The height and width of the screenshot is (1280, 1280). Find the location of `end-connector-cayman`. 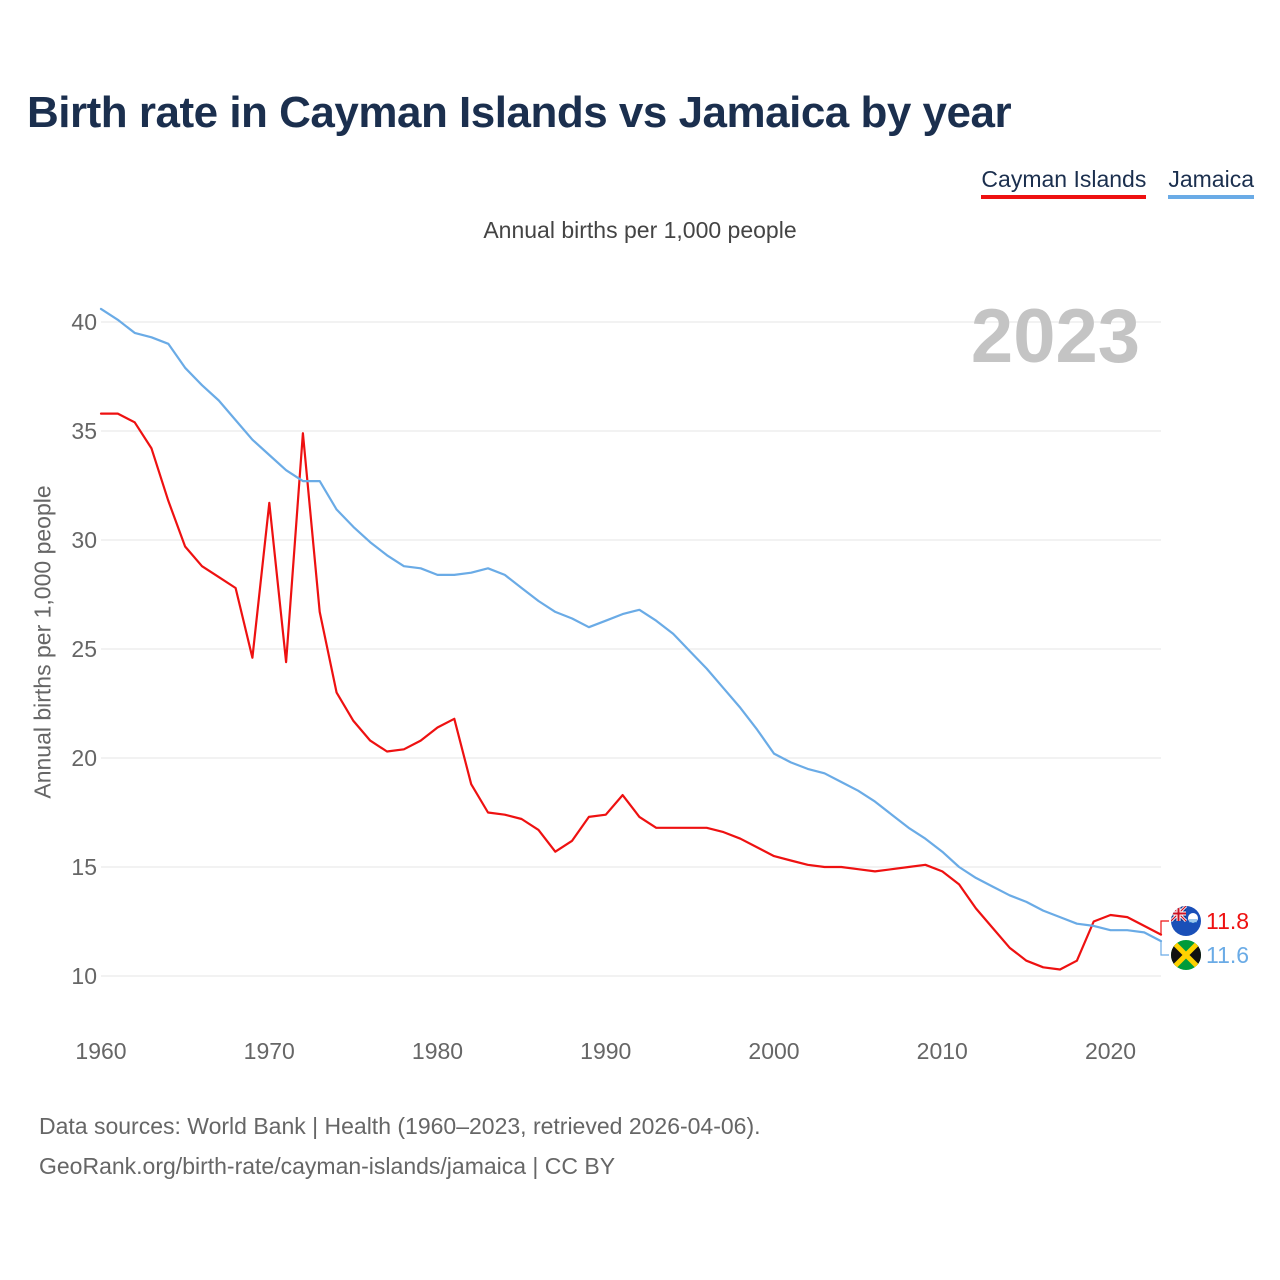

end-connector-cayman is located at coordinates (1164, 927).